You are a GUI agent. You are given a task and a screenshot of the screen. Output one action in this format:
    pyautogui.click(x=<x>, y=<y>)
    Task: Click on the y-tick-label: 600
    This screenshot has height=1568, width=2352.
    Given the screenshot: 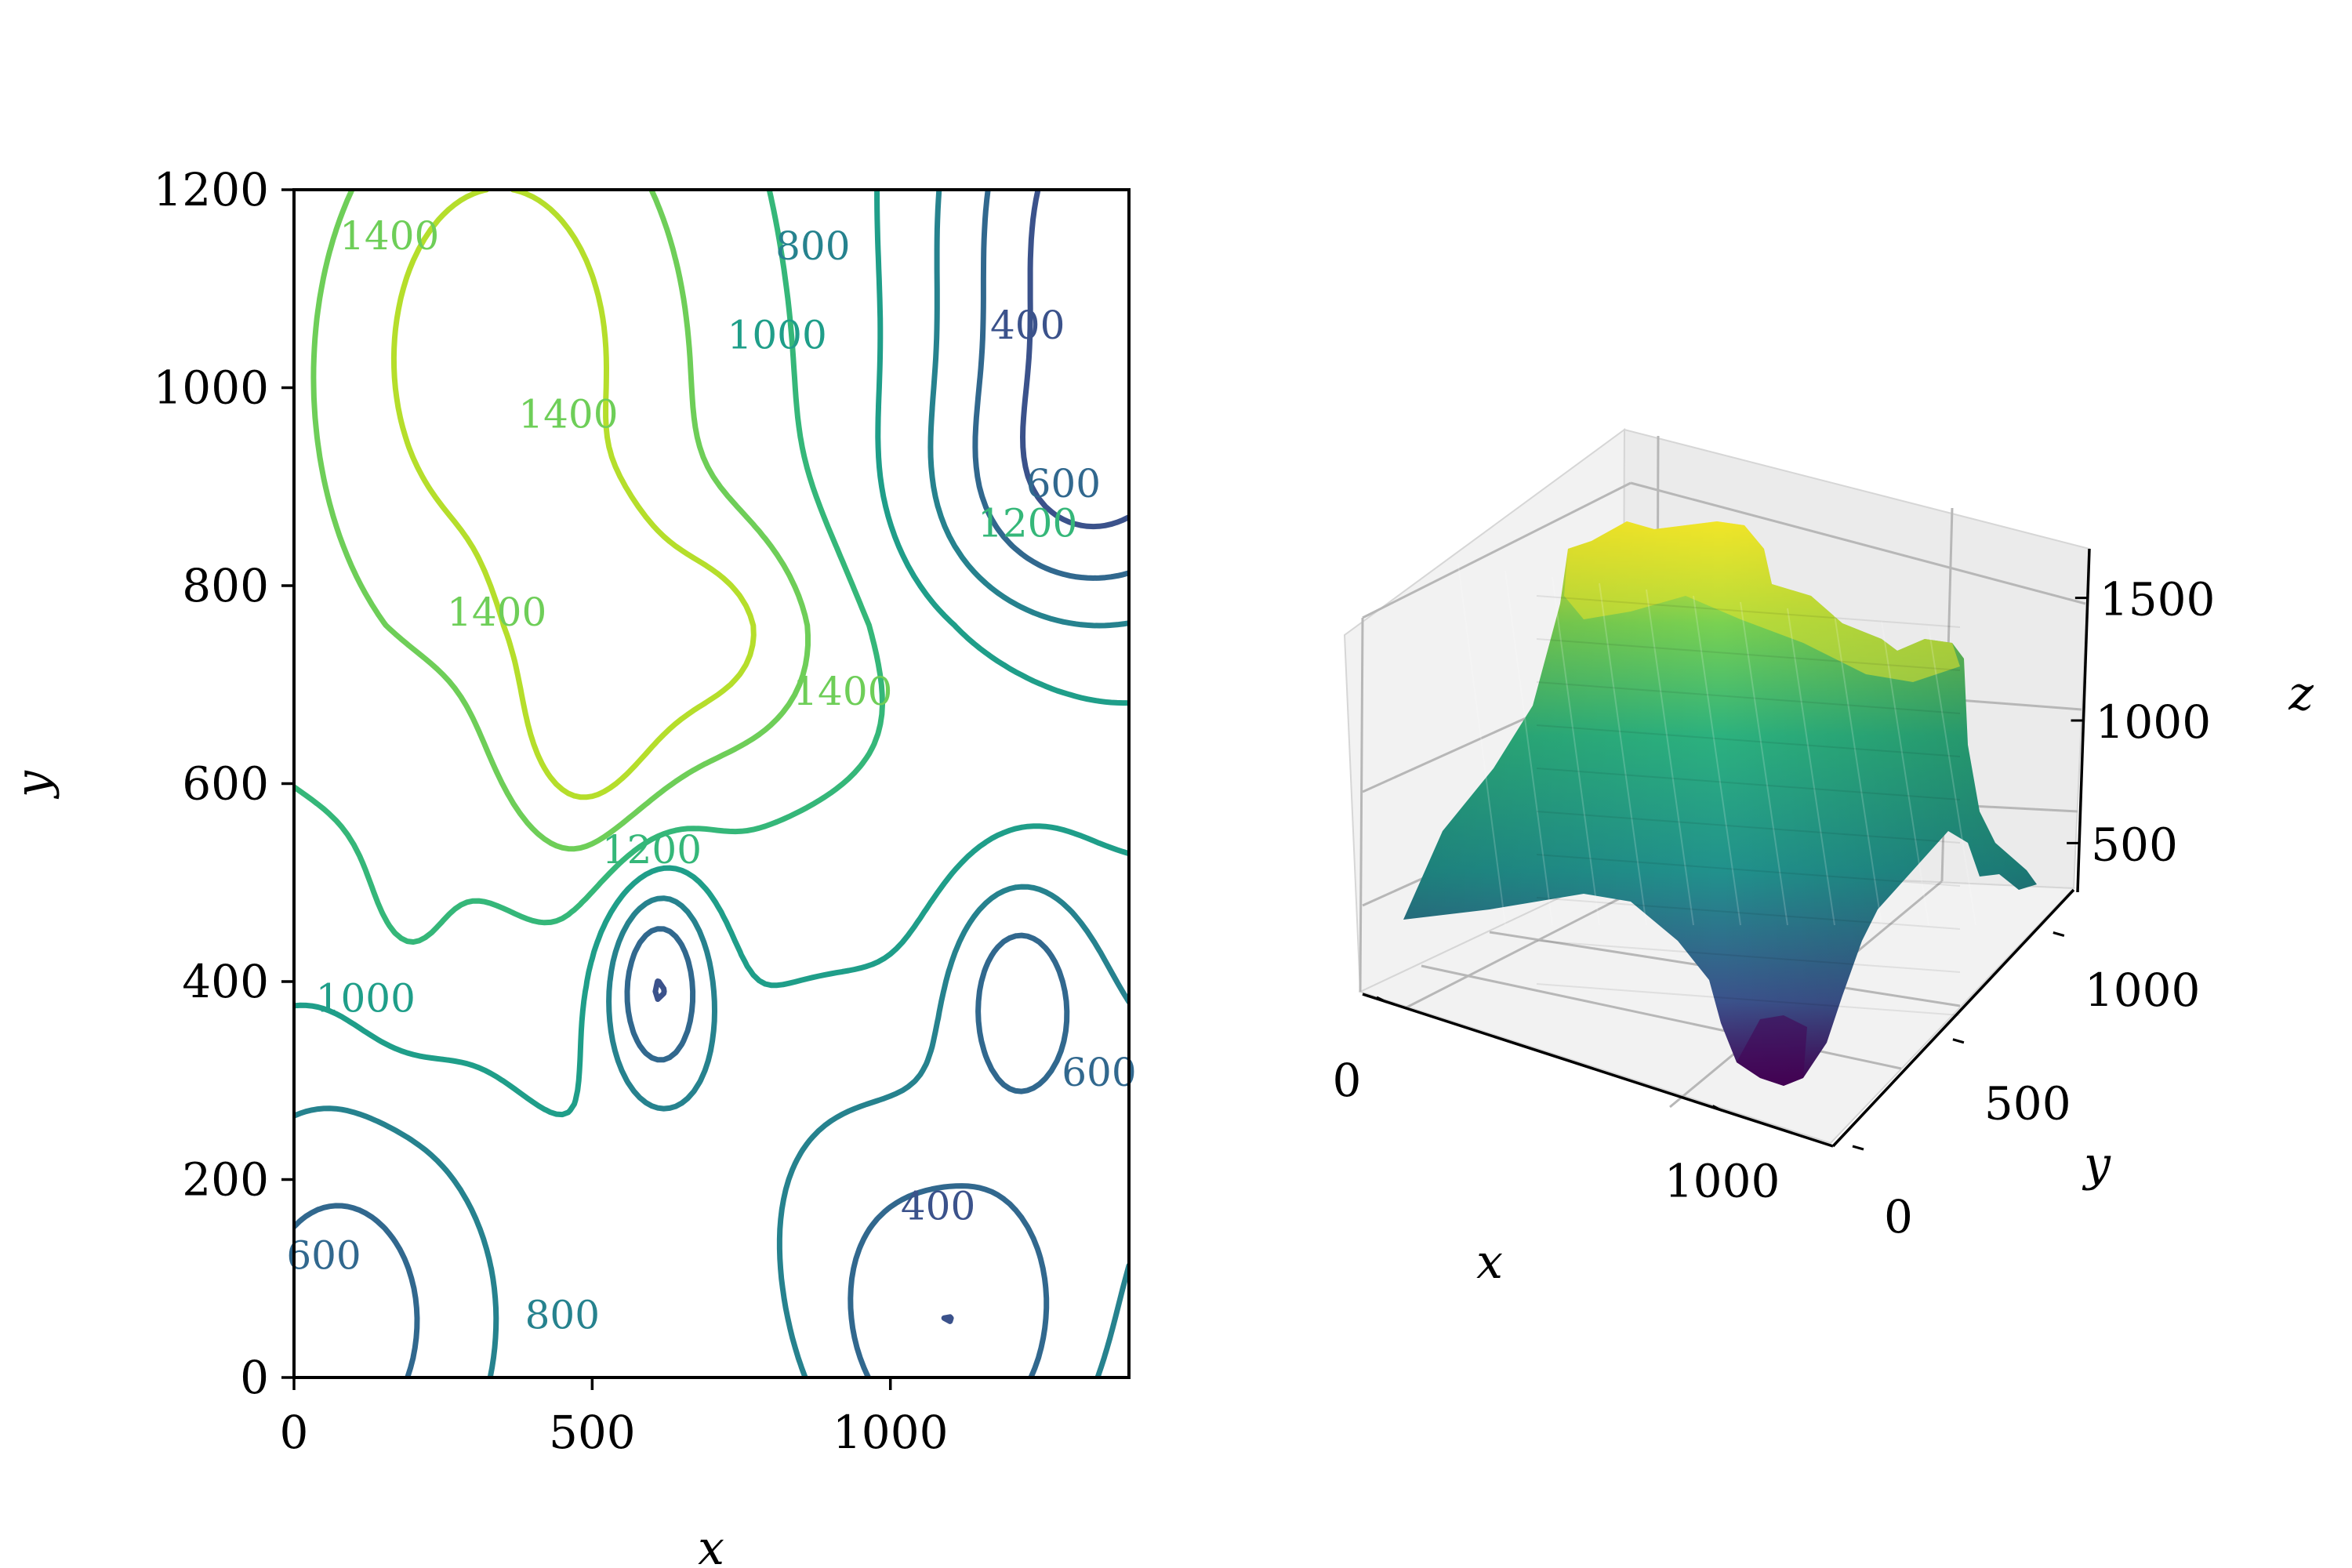 What is the action you would take?
    pyautogui.click(x=225, y=784)
    